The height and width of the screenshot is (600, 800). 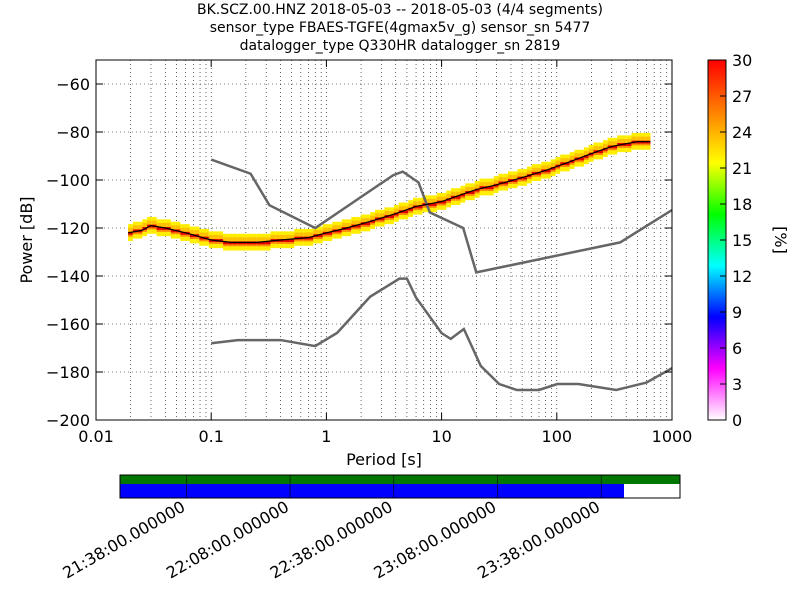 I want to click on coverage-data-bar, so click(x=372, y=491).